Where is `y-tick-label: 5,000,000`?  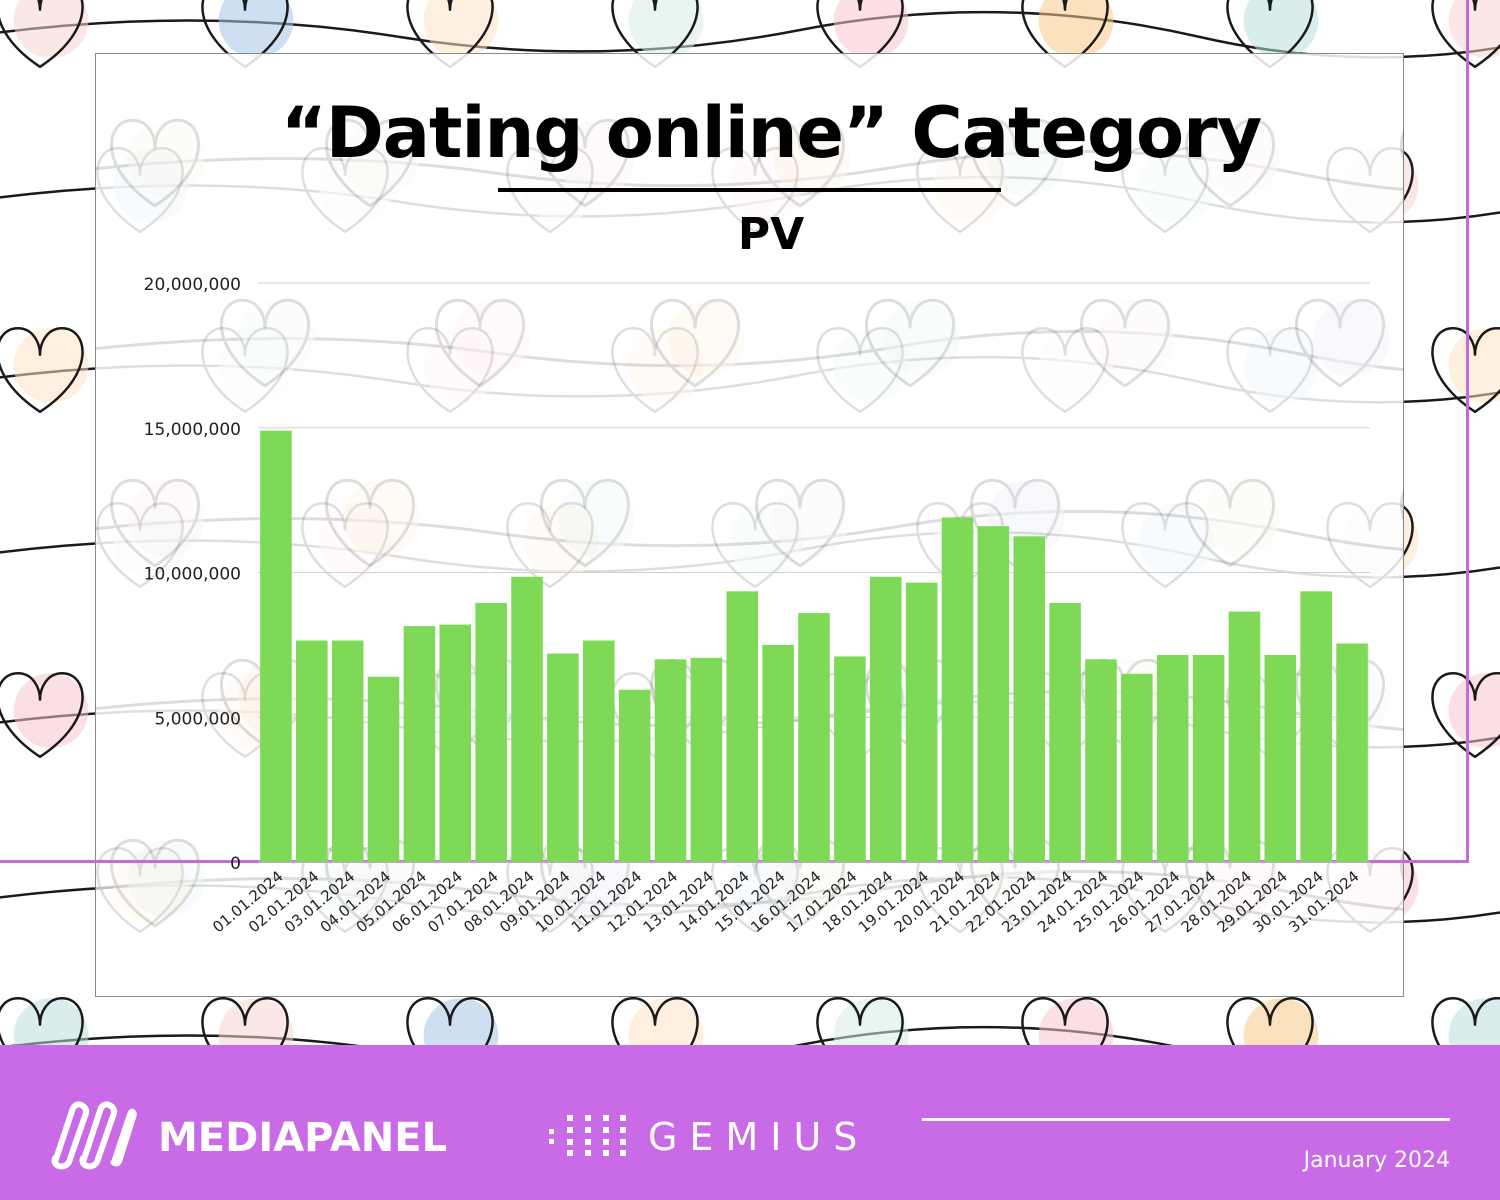 y-tick-label: 5,000,000 is located at coordinates (197, 719).